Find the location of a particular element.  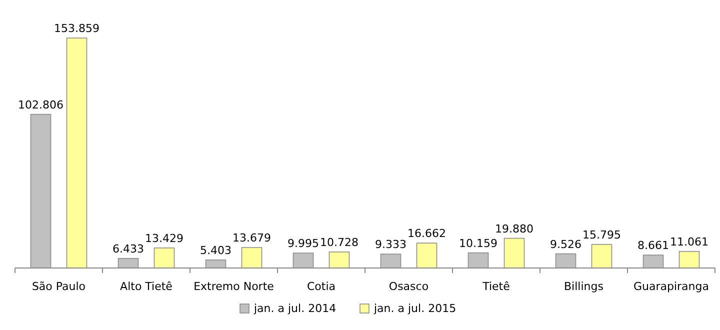

data-label: 10.728 is located at coordinates (339, 242).